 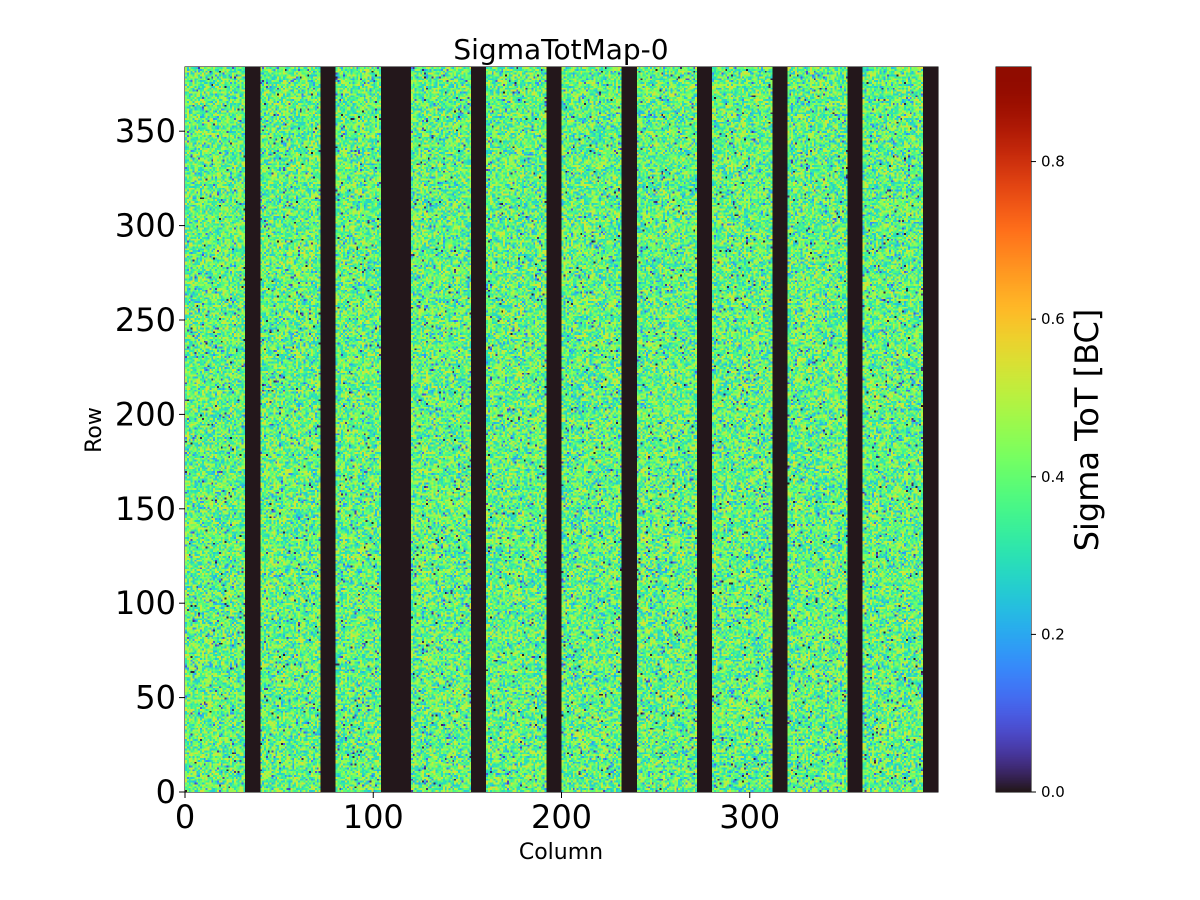 What do you see at coordinates (145, 509) in the screenshot?
I see `y-tick-label: 150` at bounding box center [145, 509].